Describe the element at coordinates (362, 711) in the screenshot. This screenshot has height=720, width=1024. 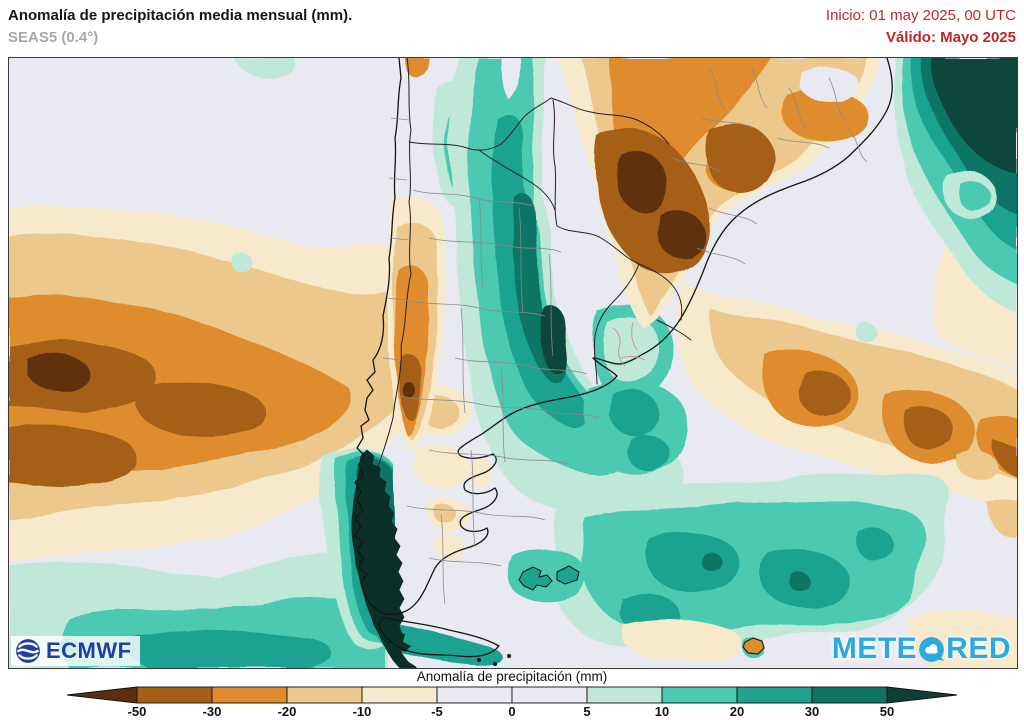
I see `colorbar-tick: -10` at that location.